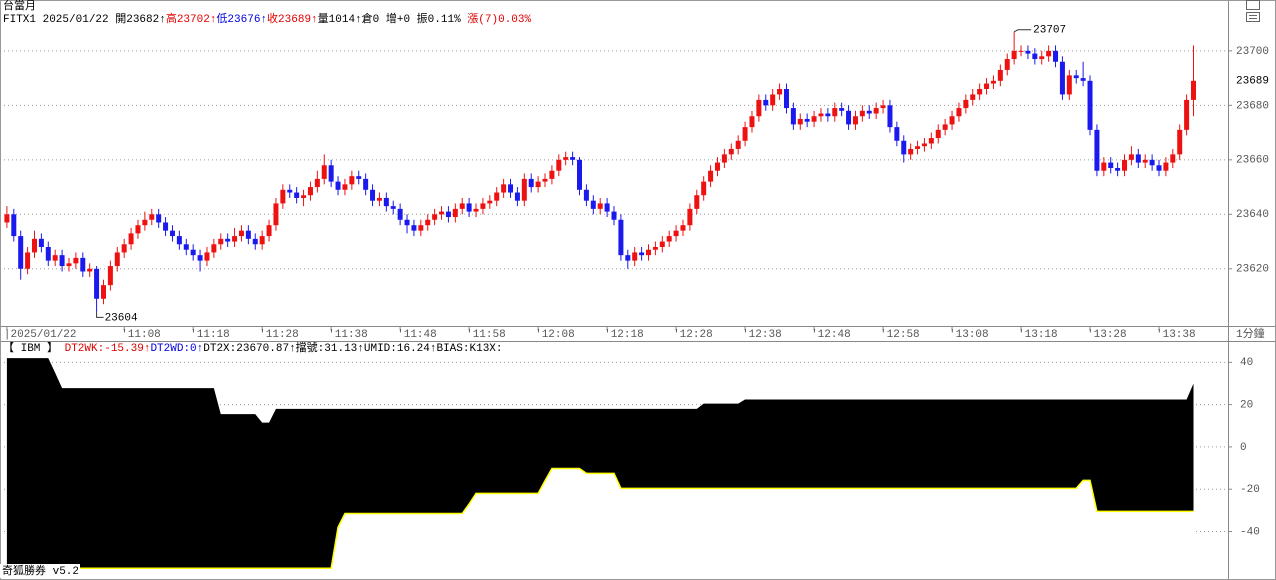 The height and width of the screenshot is (580, 1276). Describe the element at coordinates (1252, 215) in the screenshot. I see `y-tick-label: 23640` at that location.